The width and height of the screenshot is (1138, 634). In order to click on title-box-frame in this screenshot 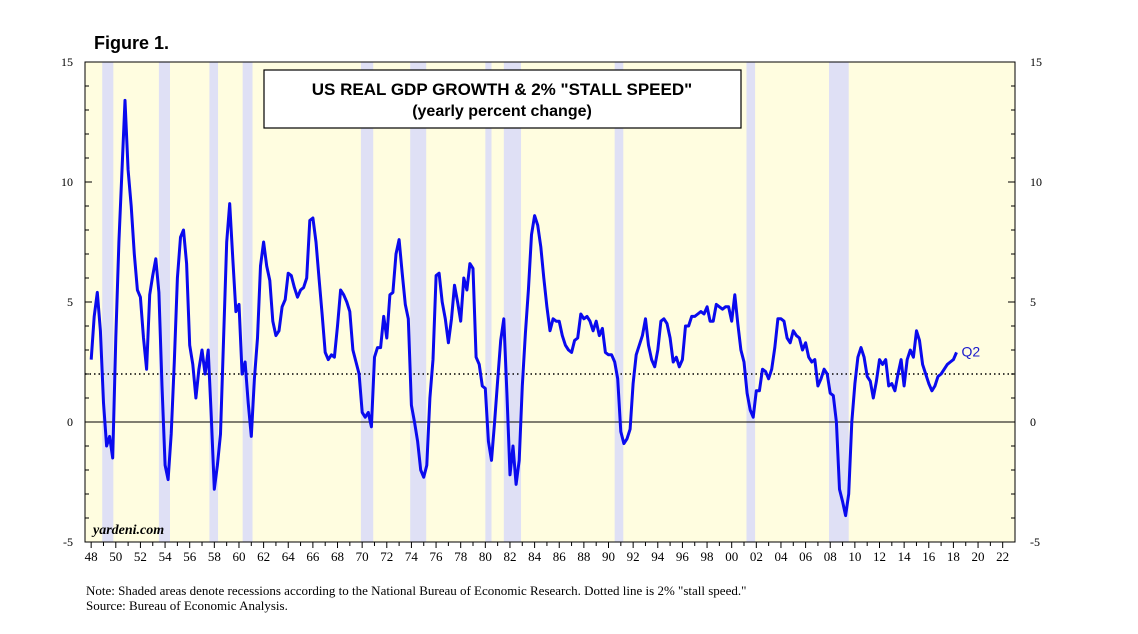, I will do `click(502, 99)`.